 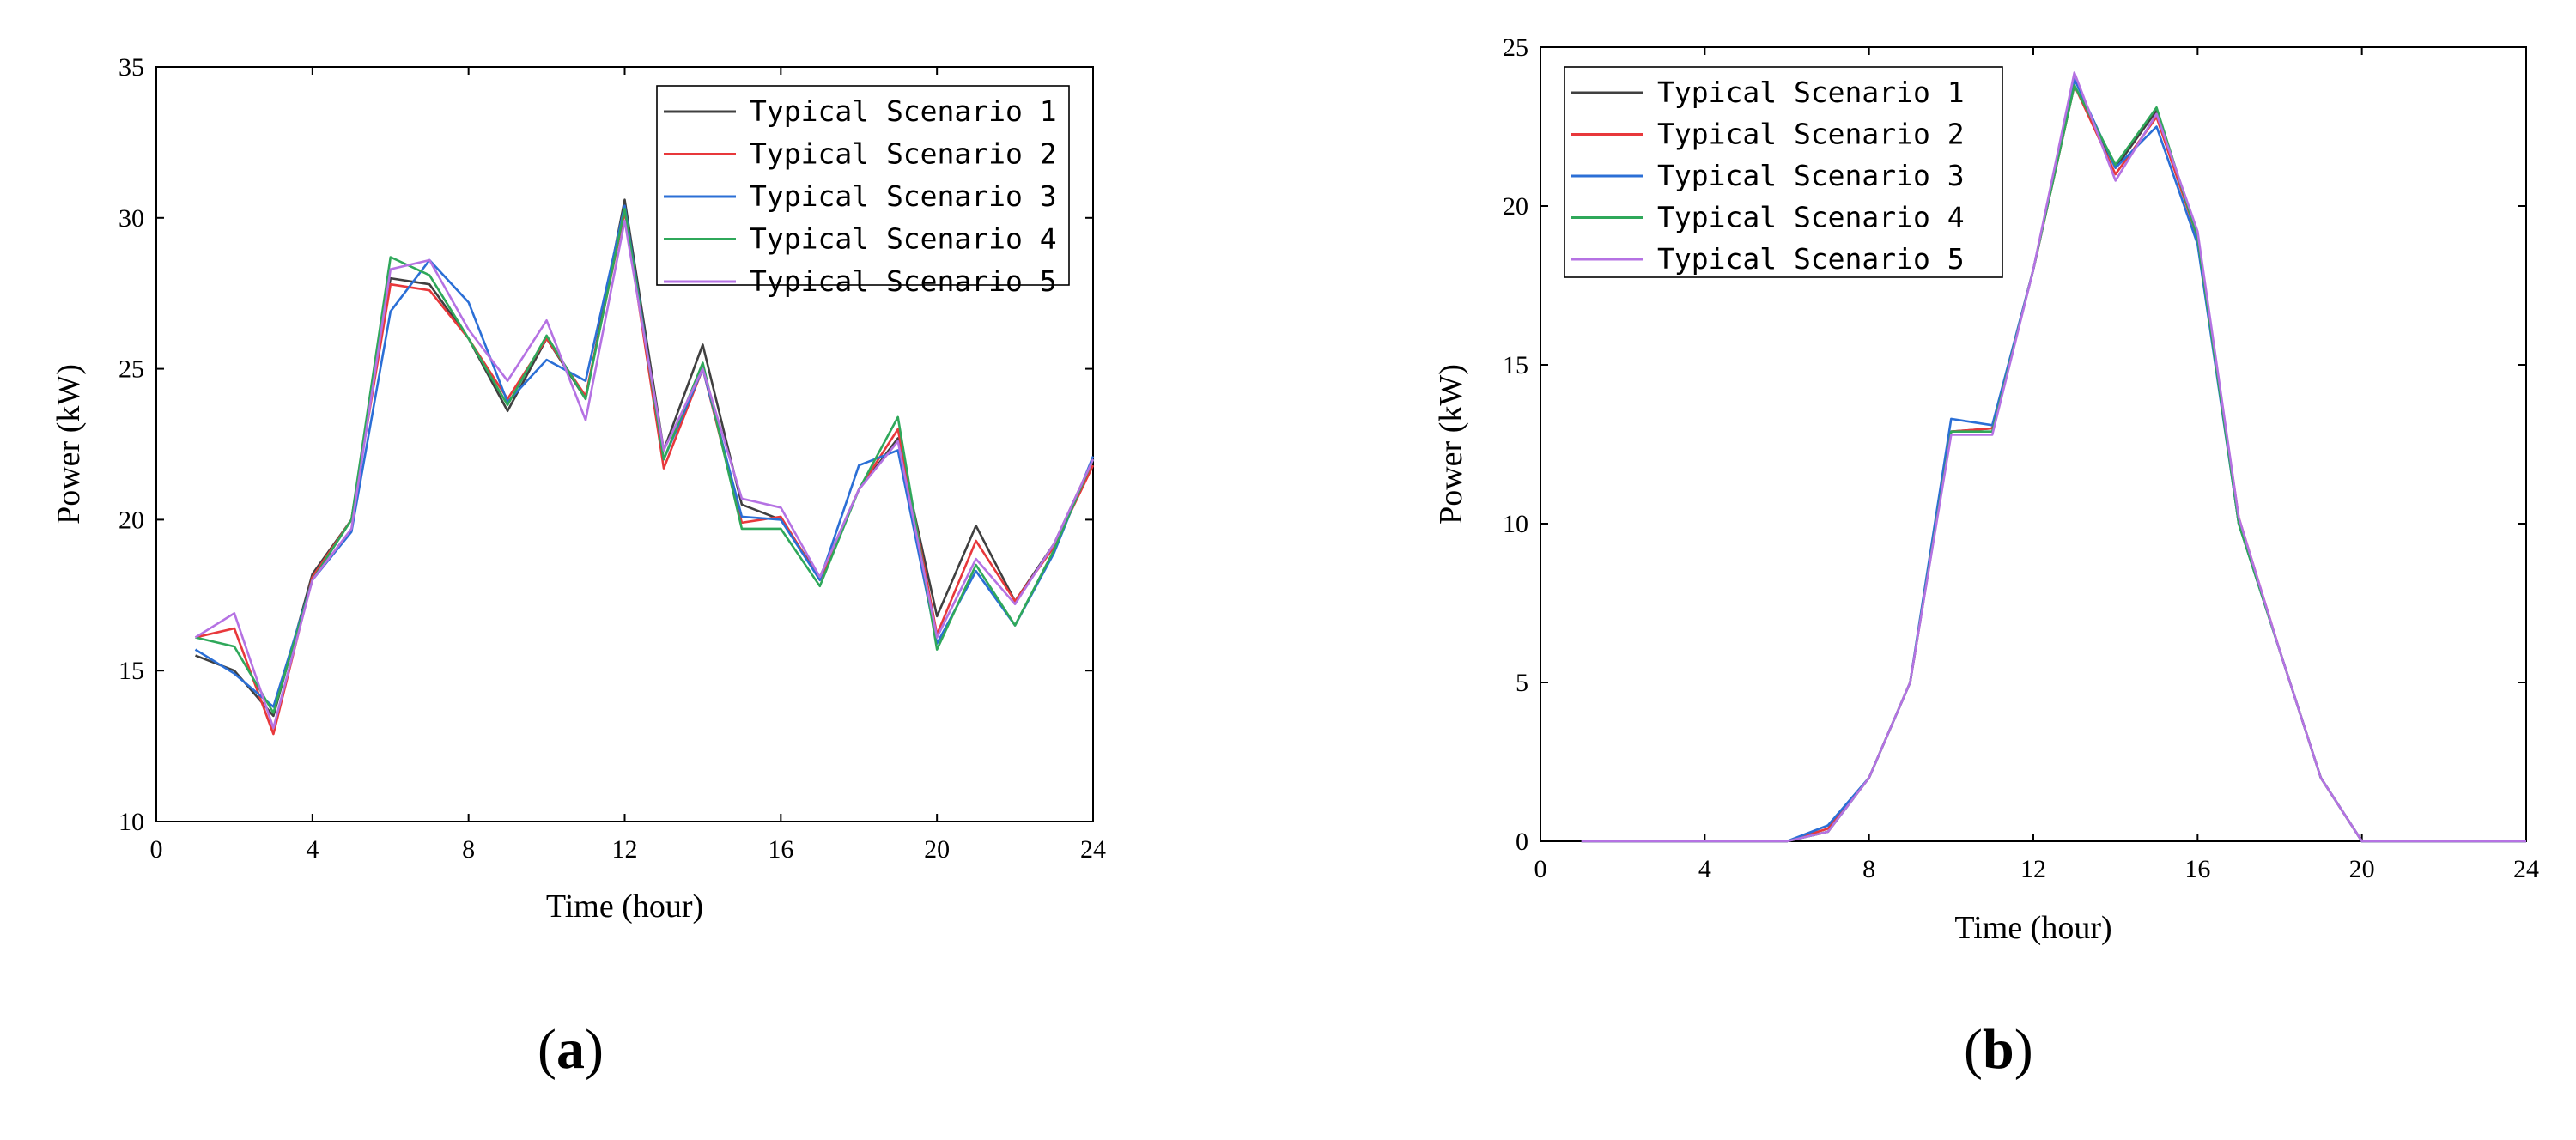 I want to click on panel-b-label: (b), so click(x=1998, y=1049).